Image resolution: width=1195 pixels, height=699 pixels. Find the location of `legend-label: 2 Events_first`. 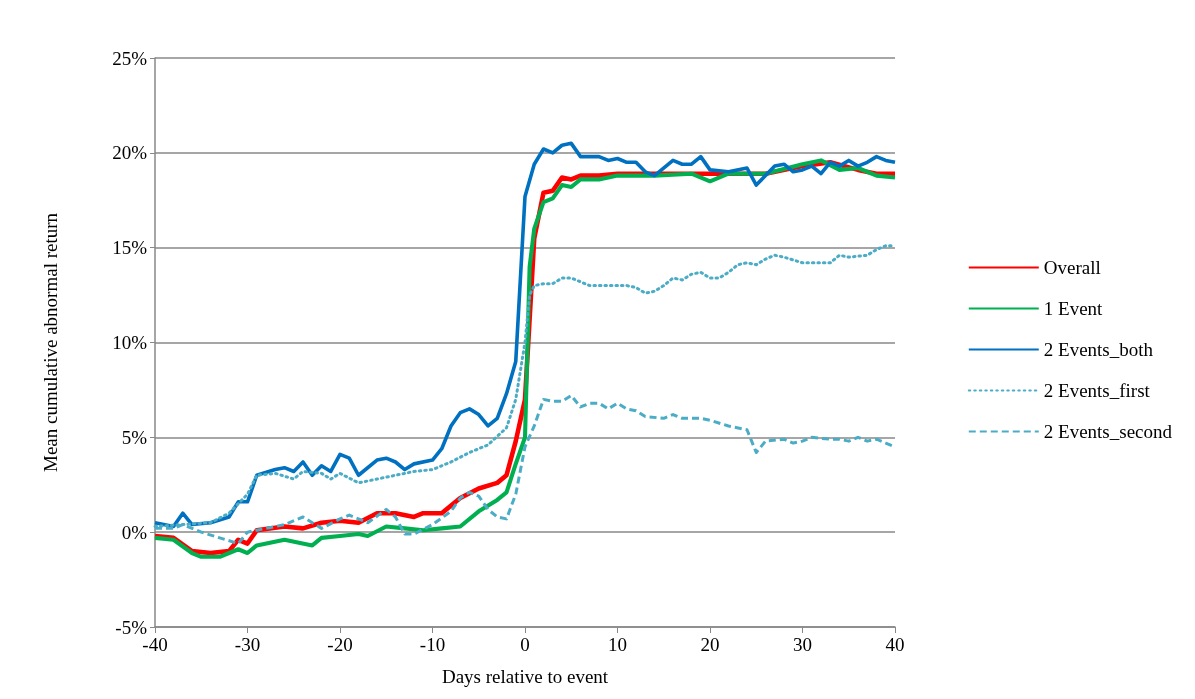

legend-label: 2 Events_first is located at coordinates (1097, 390).